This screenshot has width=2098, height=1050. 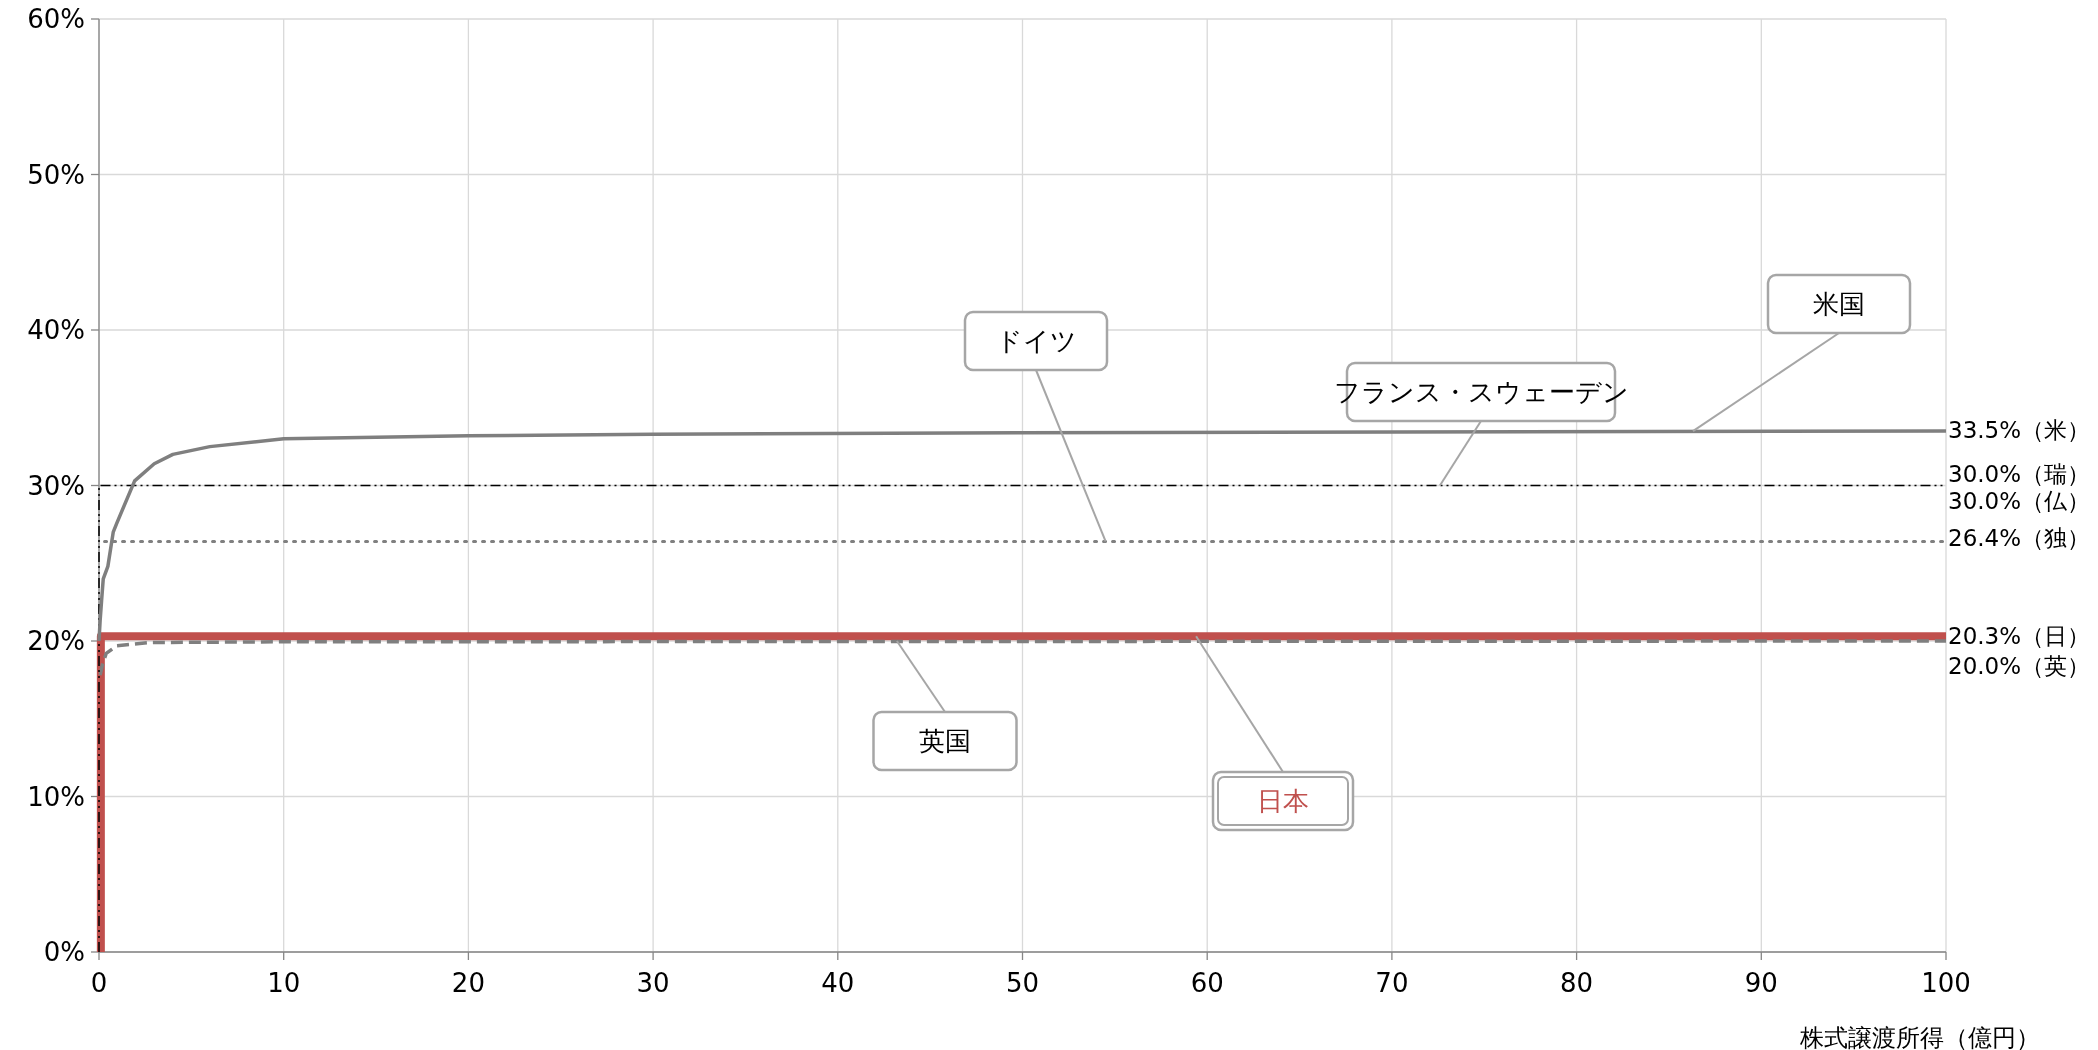 What do you see at coordinates (1023, 658) in the screenshot?
I see `line-series` at bounding box center [1023, 658].